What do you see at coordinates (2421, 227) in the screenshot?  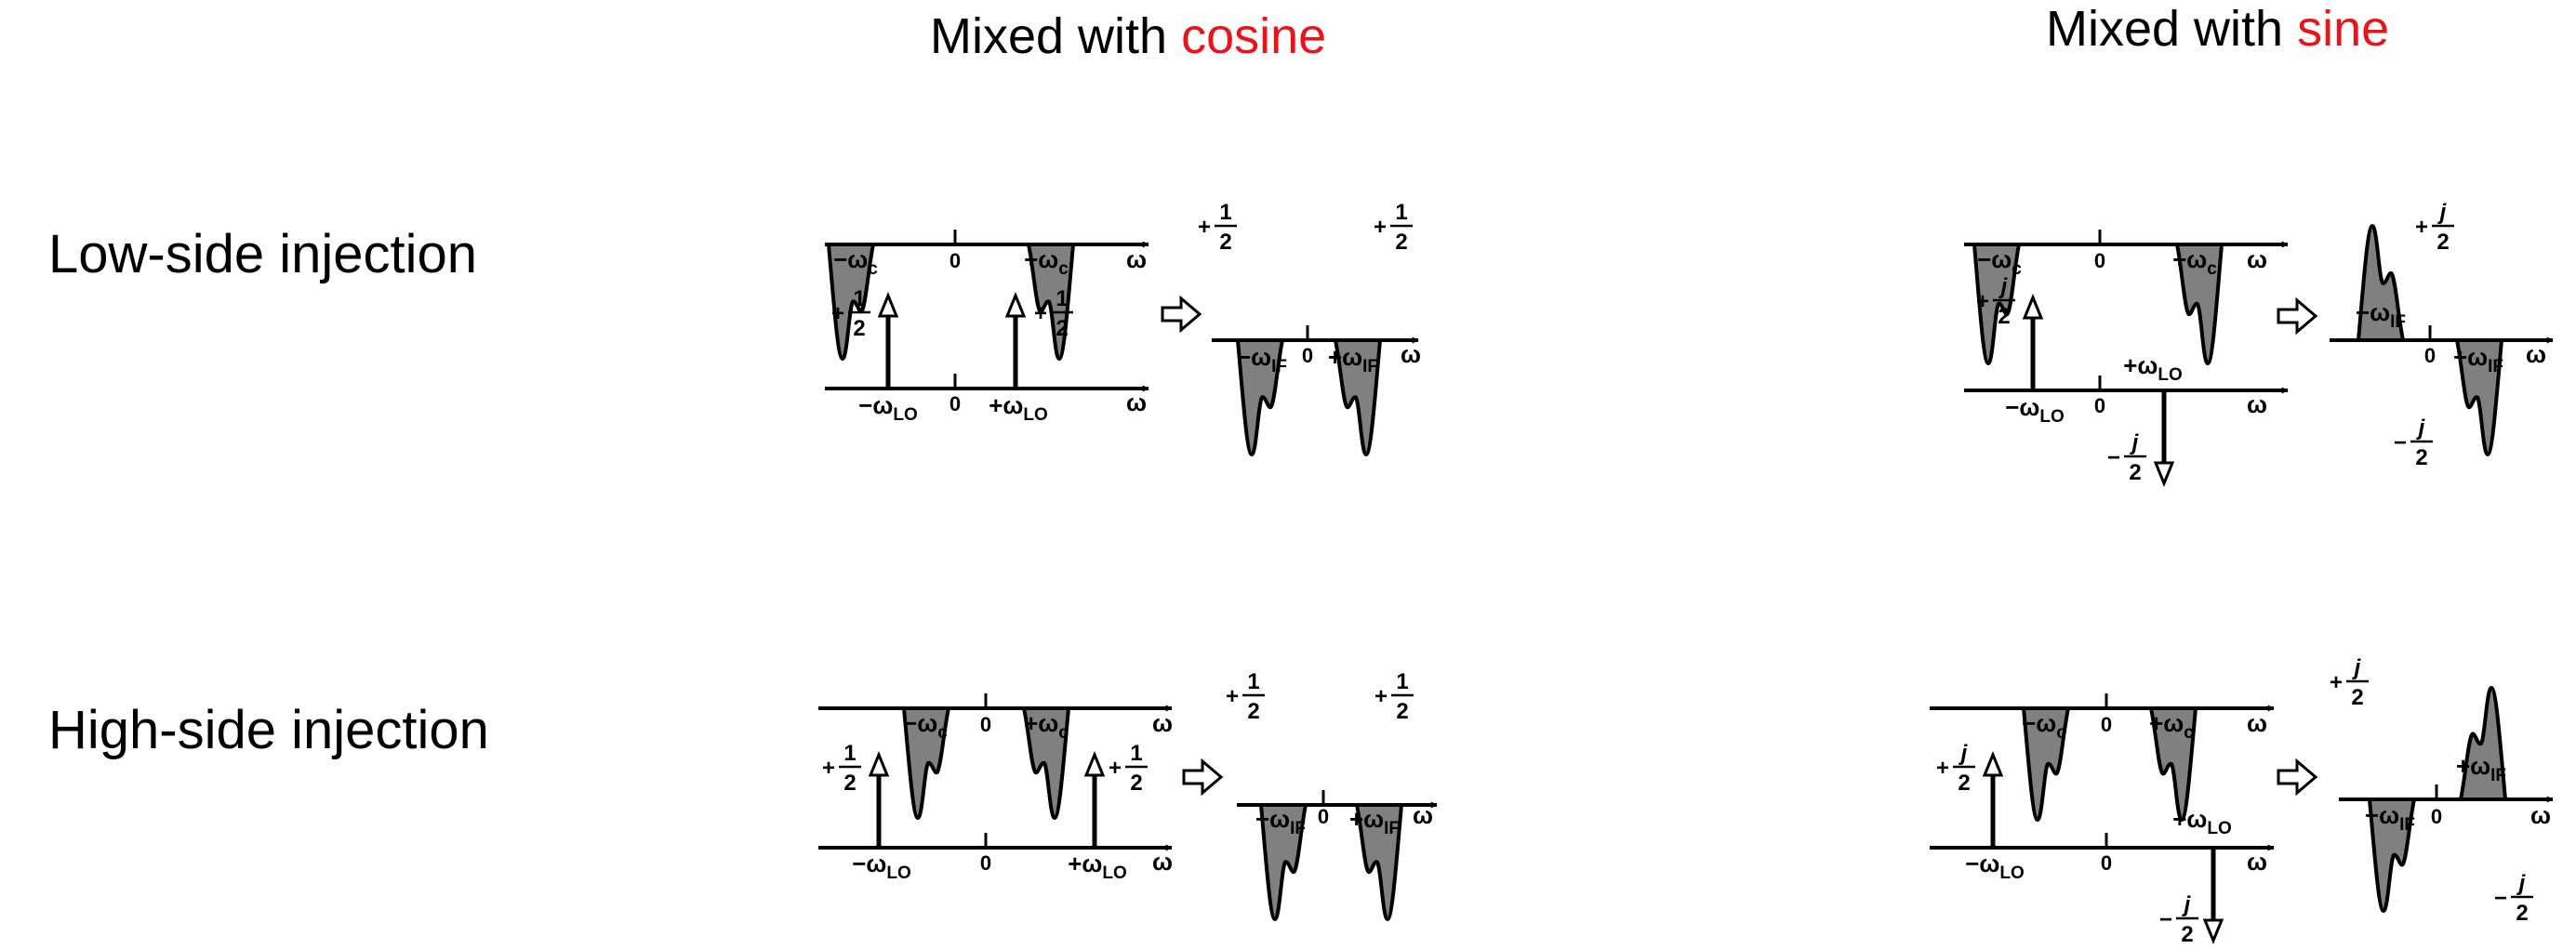 I see `lowsin-if-amp-pos-sign: +` at bounding box center [2421, 227].